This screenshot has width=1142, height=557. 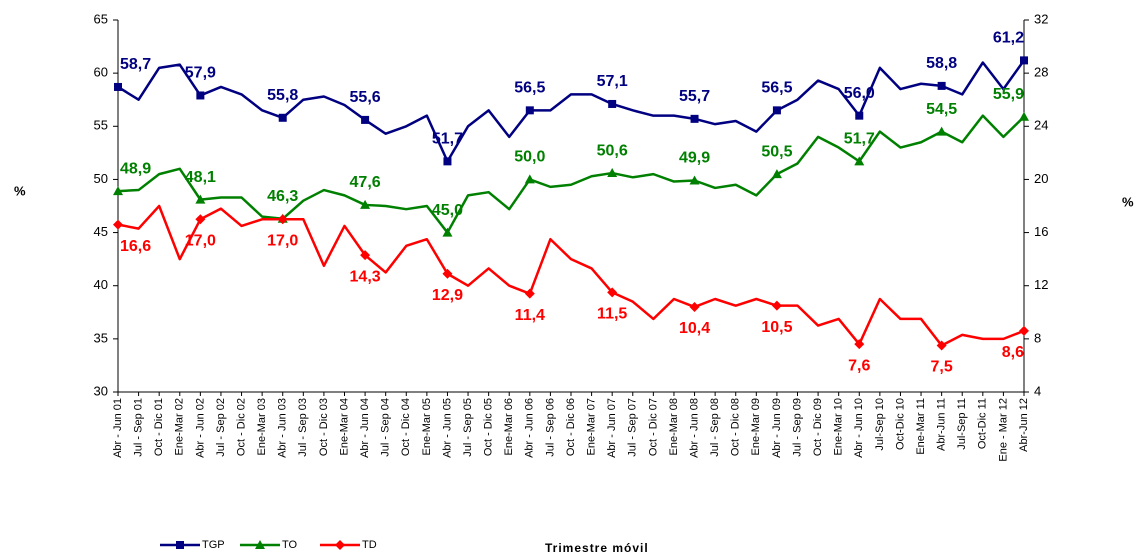 I want to click on x-tick-label: Abr - Jun 02, so click(x=200, y=428).